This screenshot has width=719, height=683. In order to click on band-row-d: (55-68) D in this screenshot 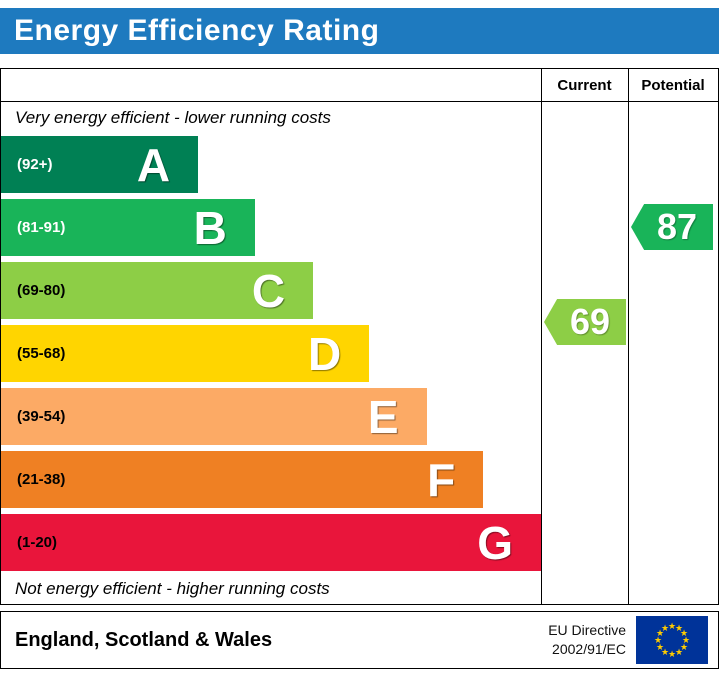, I will do `click(271, 353)`.